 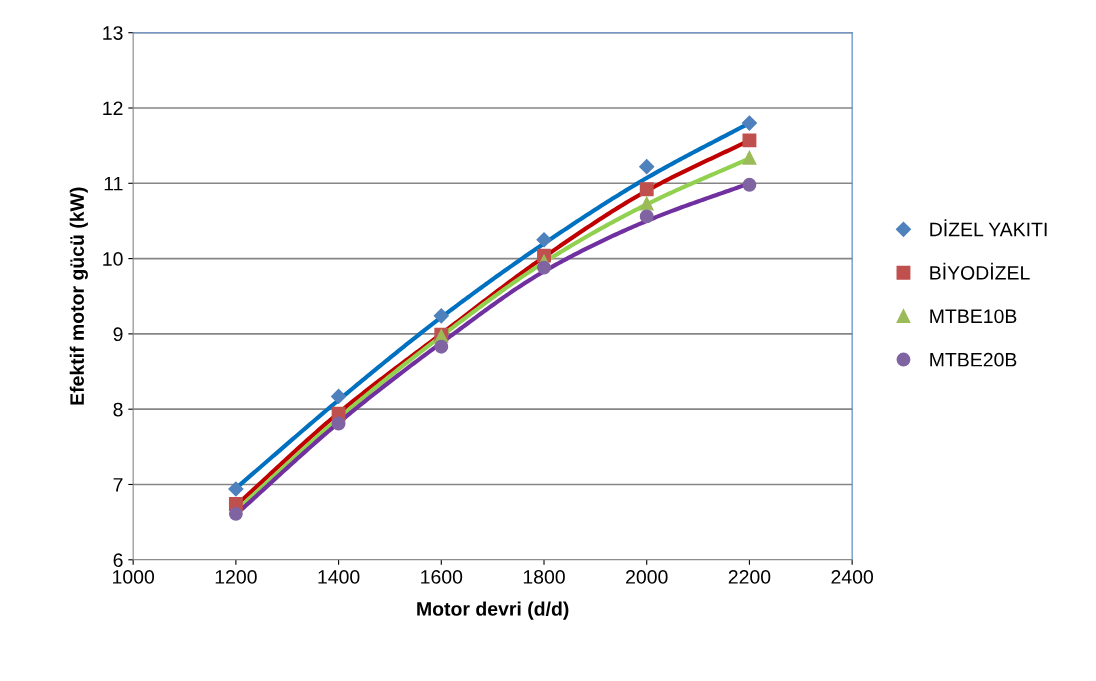 I want to click on x-tick-label: 1000, so click(x=134, y=577).